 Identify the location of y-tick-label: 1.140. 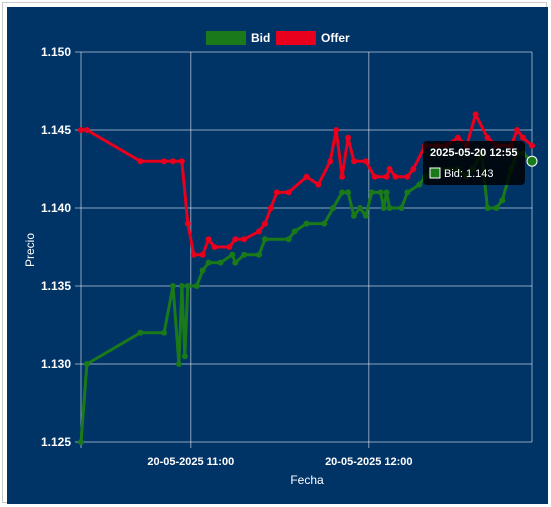
(56, 208).